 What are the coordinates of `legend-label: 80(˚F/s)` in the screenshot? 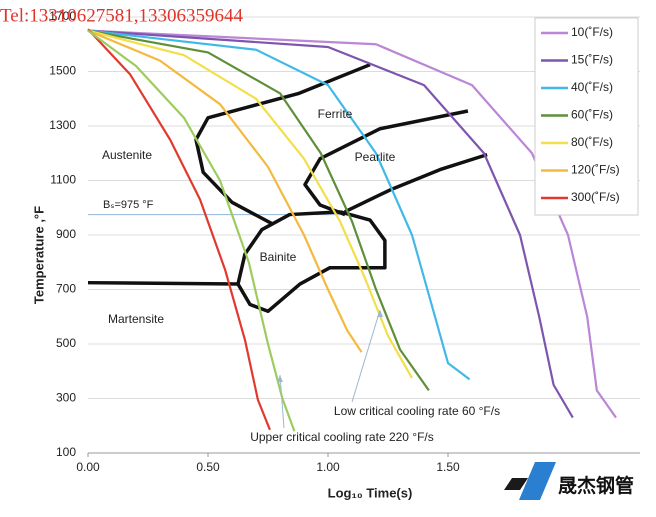 It's located at (592, 142).